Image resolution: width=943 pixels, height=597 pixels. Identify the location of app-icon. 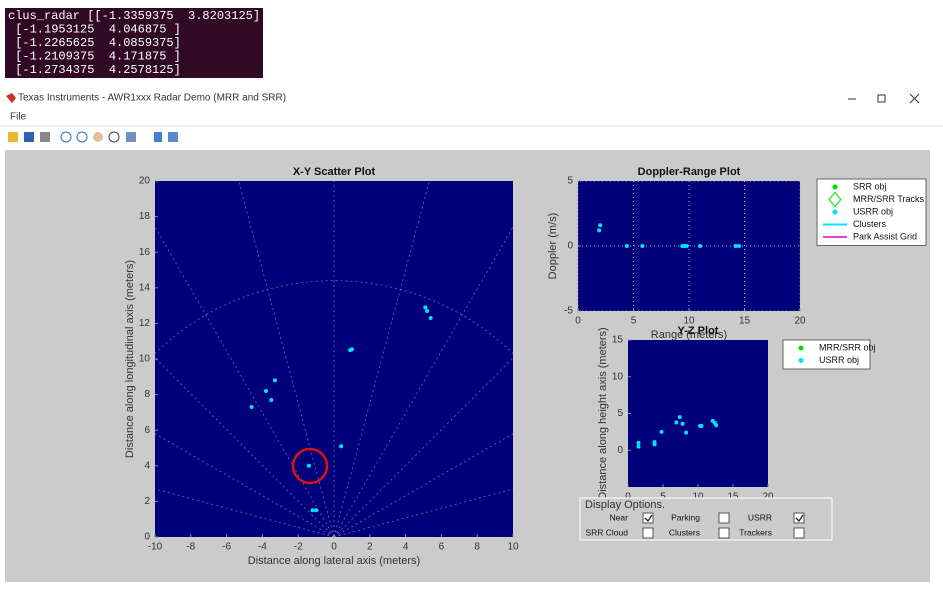
(11, 98).